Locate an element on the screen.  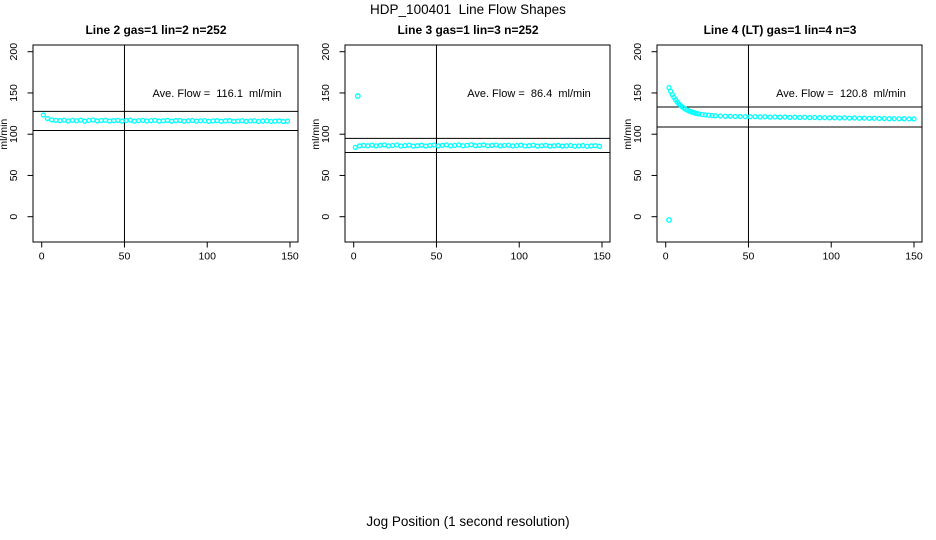
figure-title: HDP_100401 Line Flow Shapes is located at coordinates (468, 9).